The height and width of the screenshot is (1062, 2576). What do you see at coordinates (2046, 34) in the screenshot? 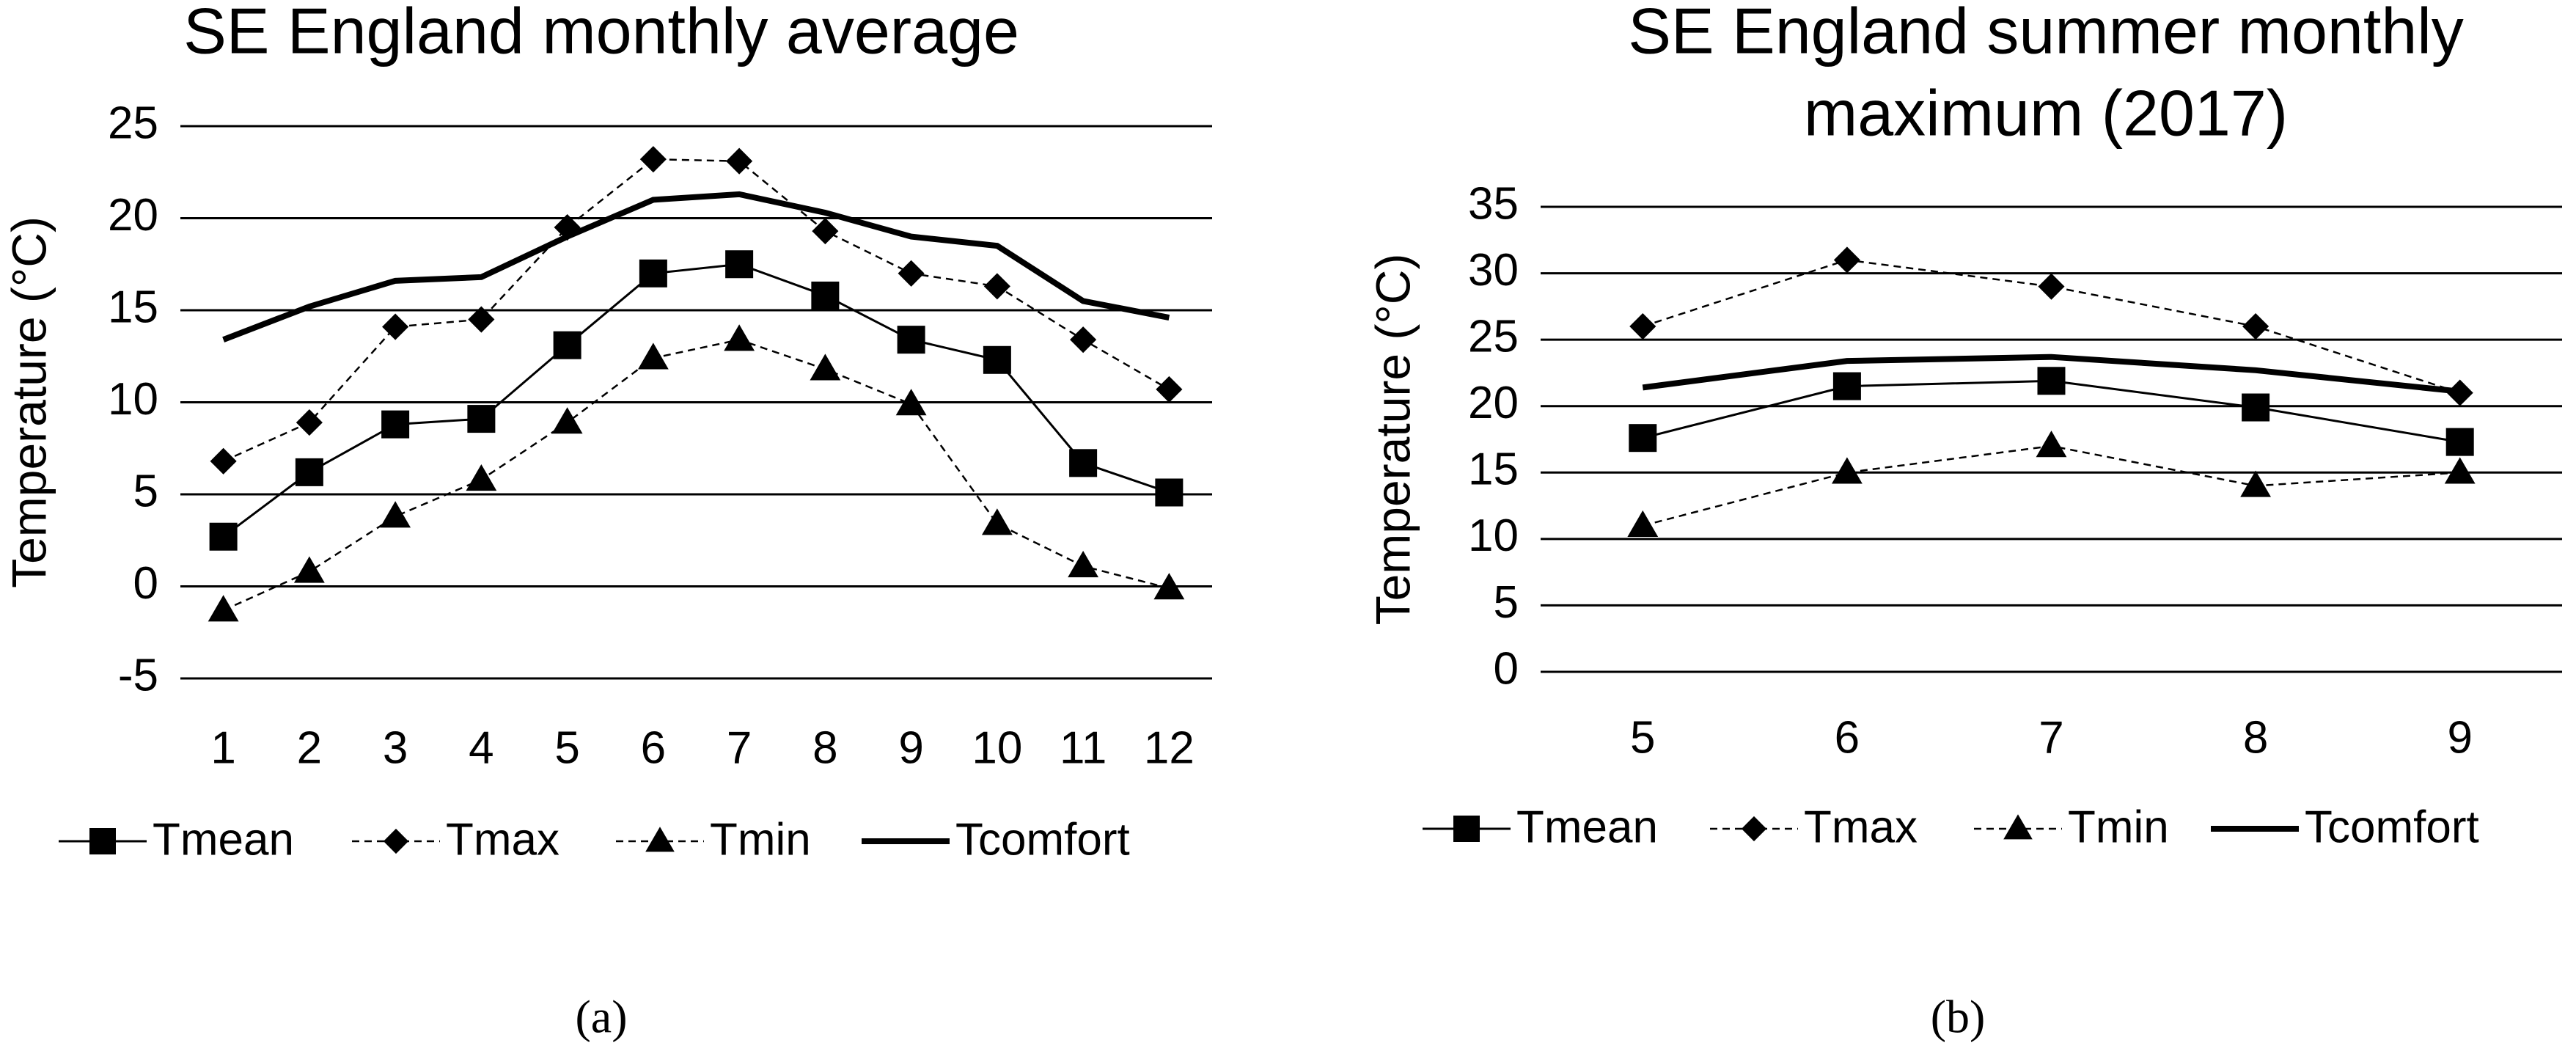
I see `chart-title: SE England summer monthly` at bounding box center [2046, 34].